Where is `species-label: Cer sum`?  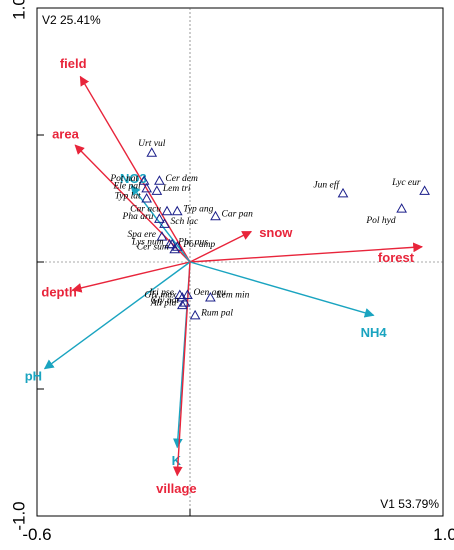 species-label: Cer sum is located at coordinates (153, 247).